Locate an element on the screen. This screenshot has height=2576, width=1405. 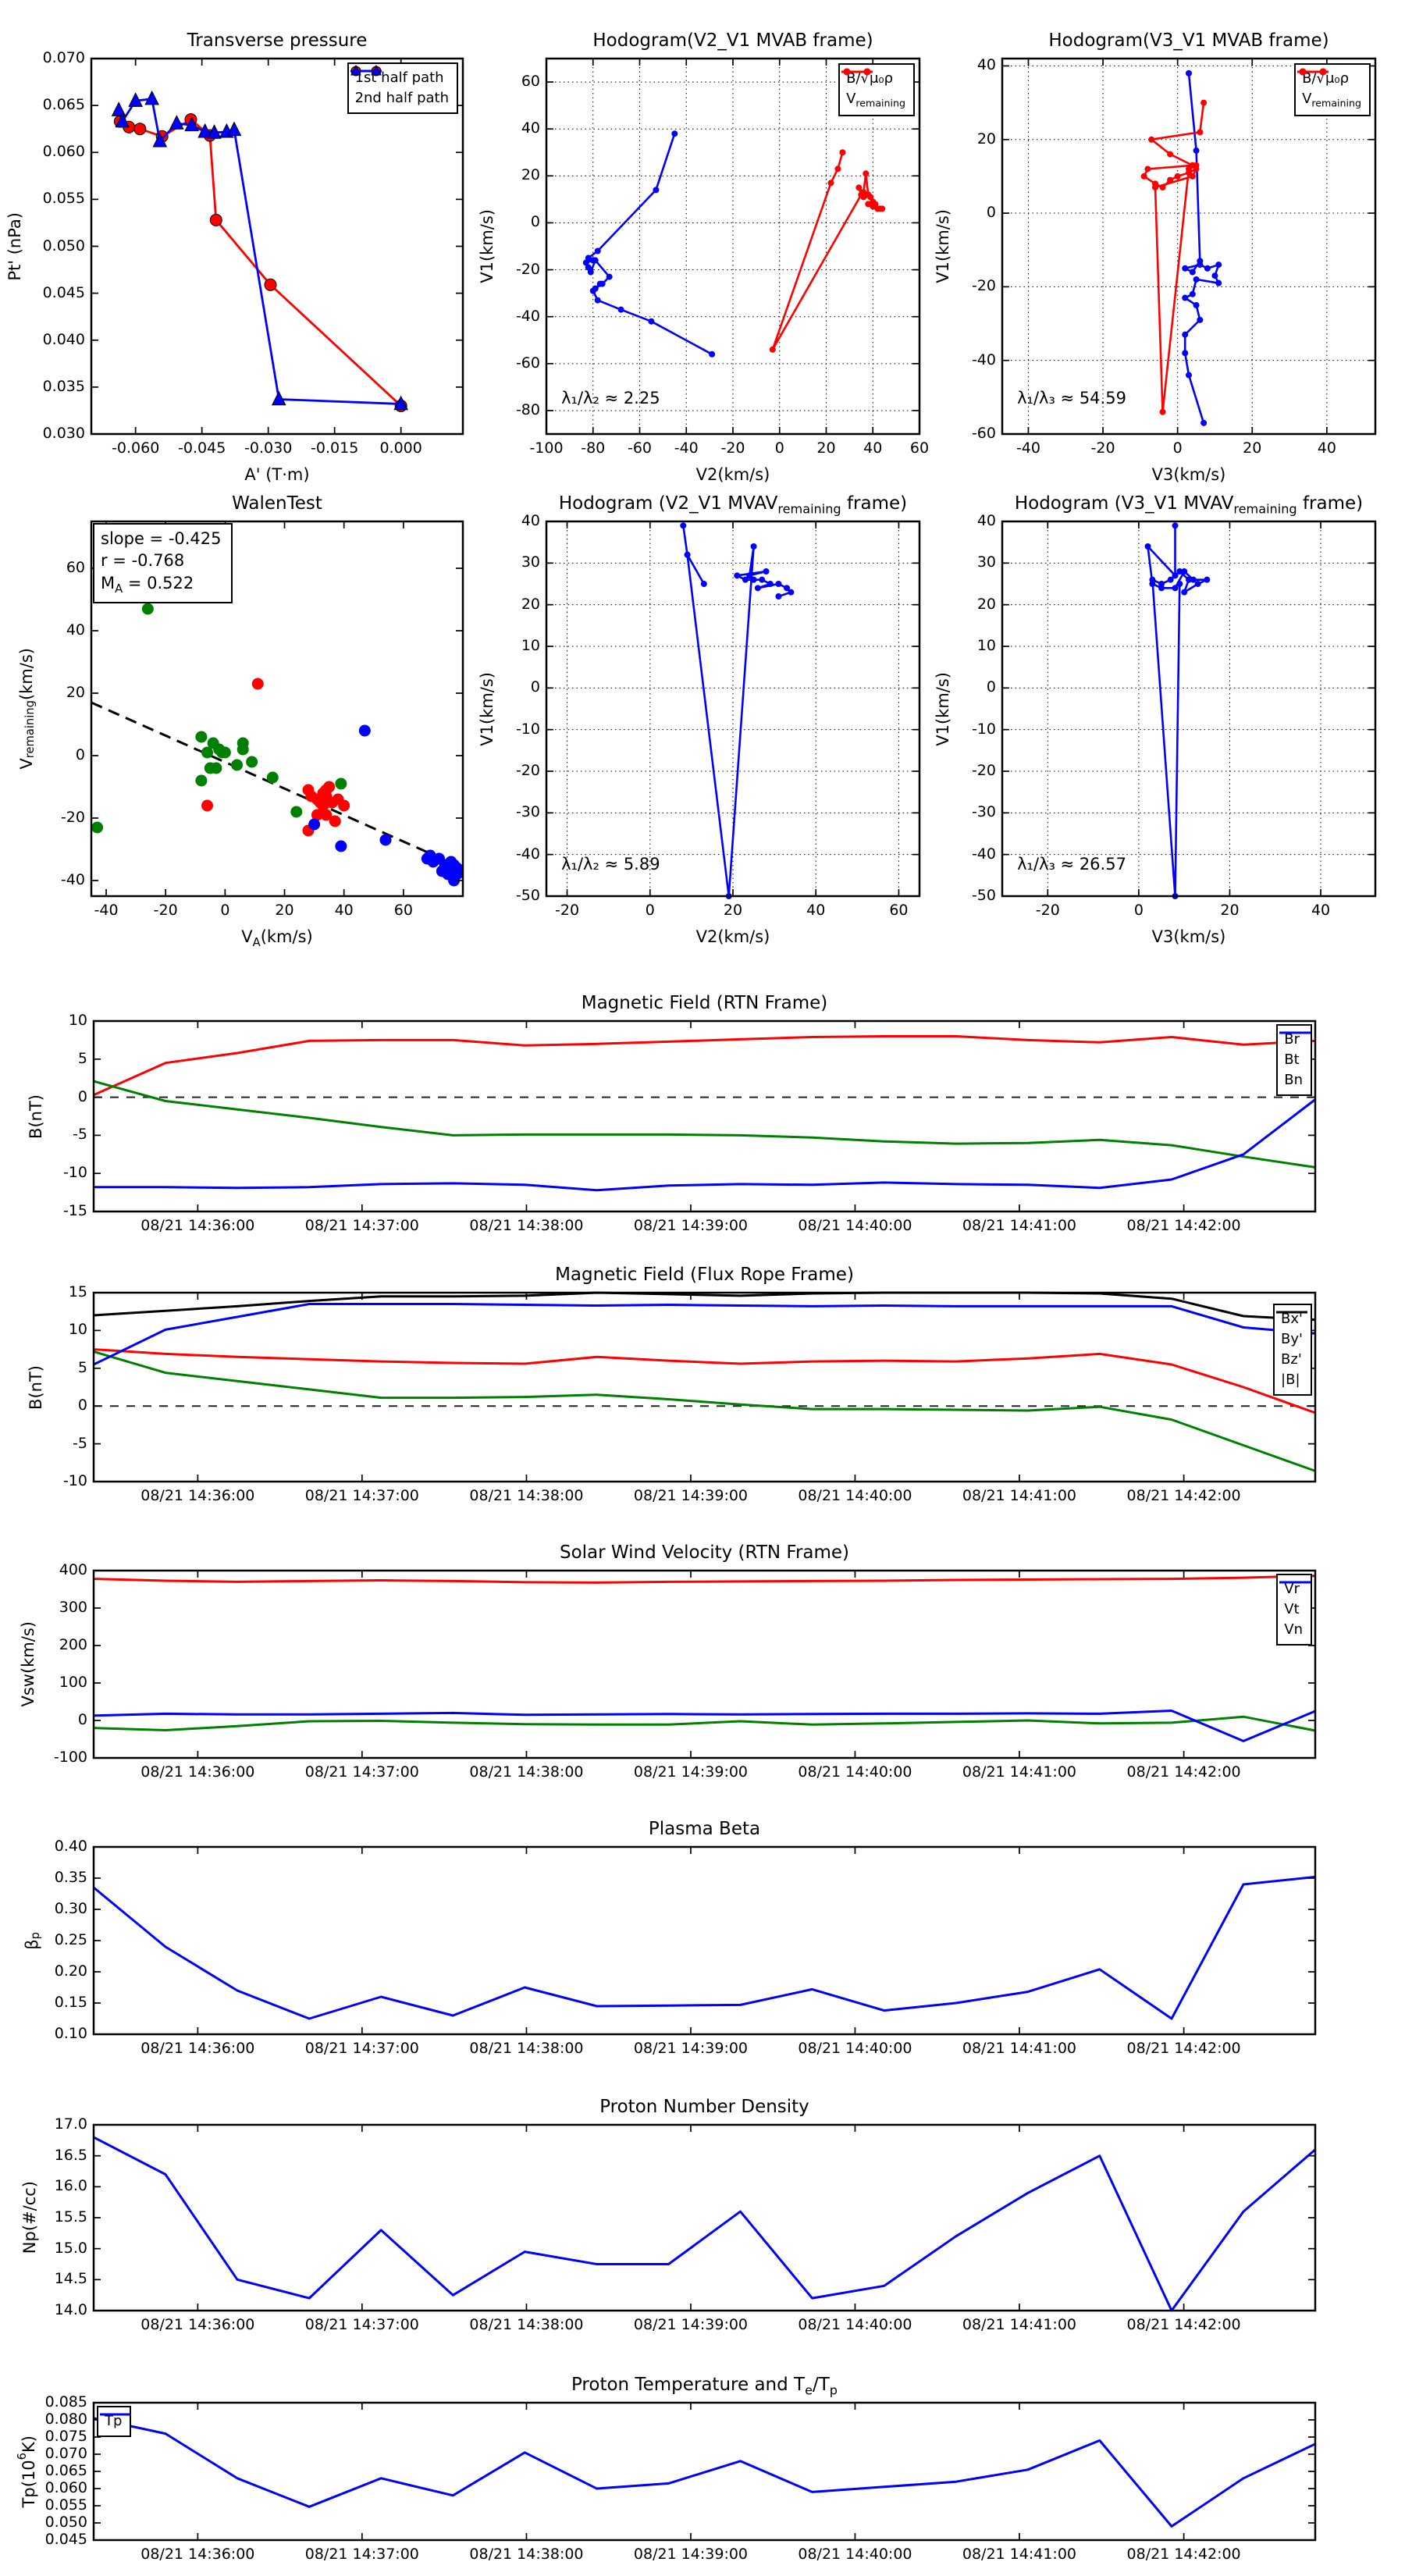
y-tick-label: 100 is located at coordinates (73, 1682).